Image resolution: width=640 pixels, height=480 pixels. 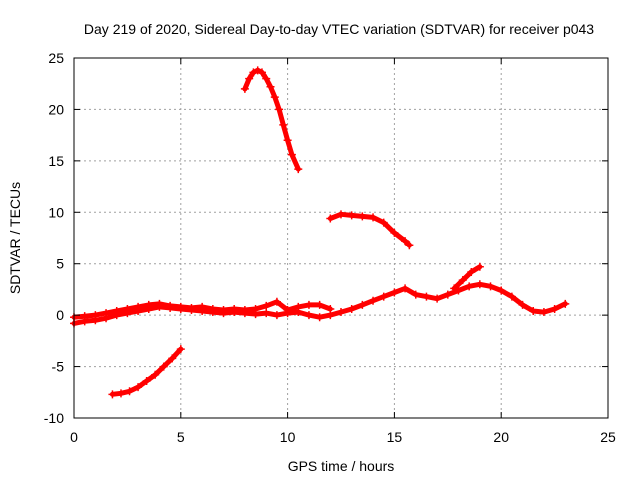 I want to click on series-arc-main-high, so click(x=202, y=309).